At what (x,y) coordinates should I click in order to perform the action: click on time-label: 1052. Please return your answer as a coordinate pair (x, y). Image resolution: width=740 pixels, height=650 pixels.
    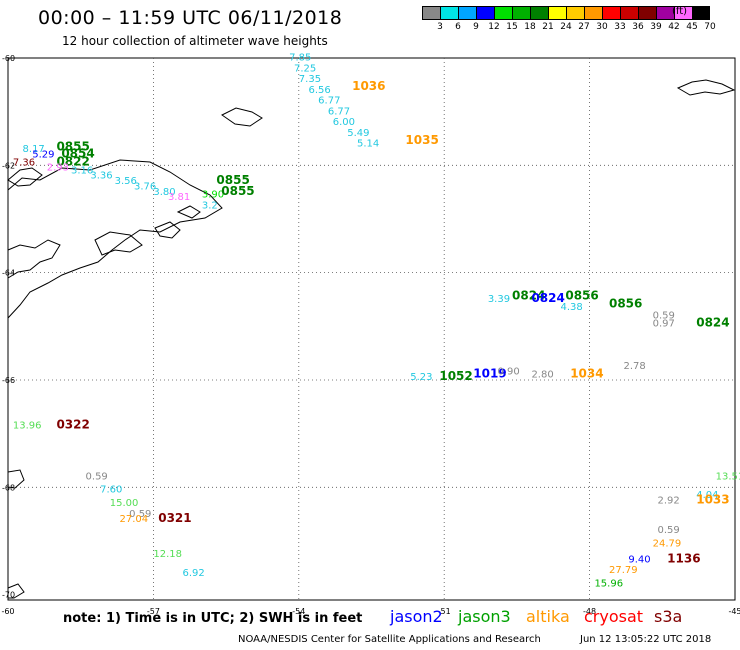
    Looking at the image, I should click on (455, 376).